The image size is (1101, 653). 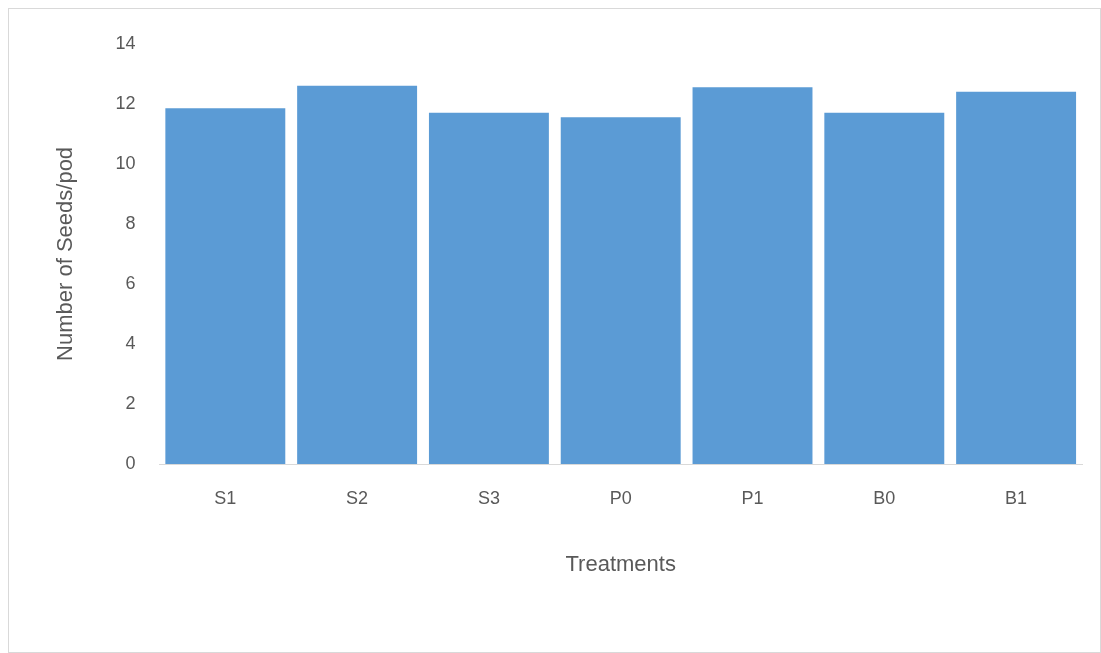 I want to click on x-tick-label: P1, so click(x=752, y=497).